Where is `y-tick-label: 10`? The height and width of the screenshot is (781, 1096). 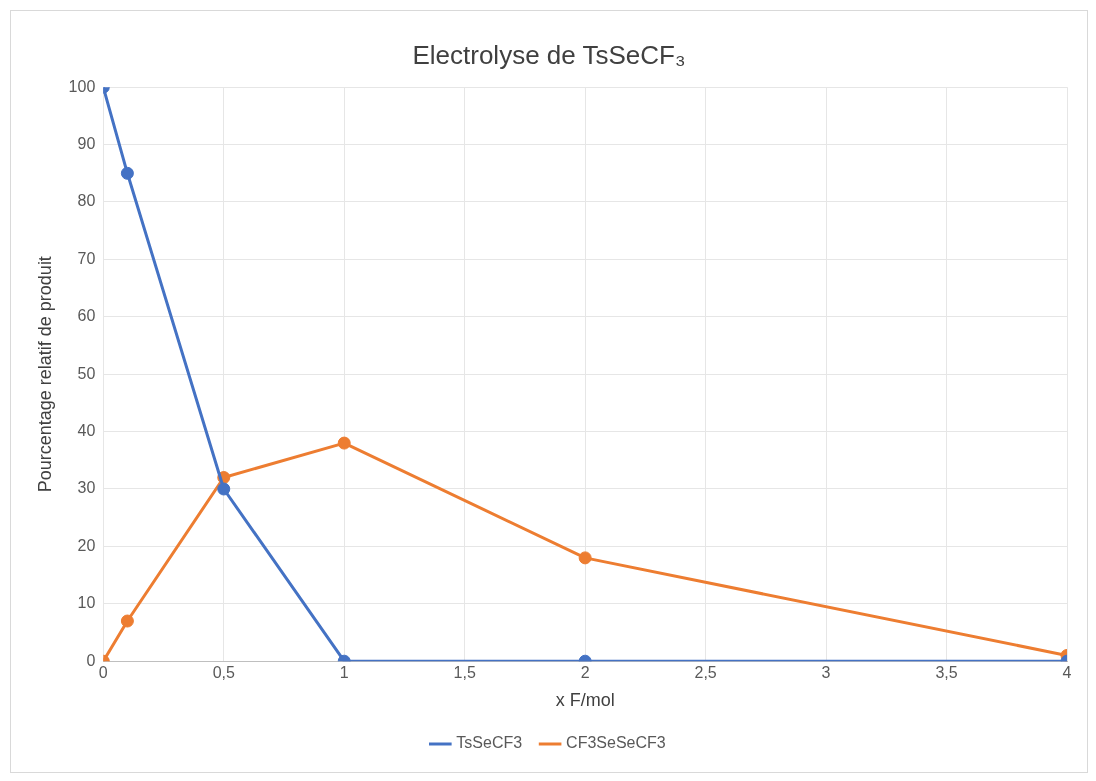
y-tick-label: 10 is located at coordinates (86, 603).